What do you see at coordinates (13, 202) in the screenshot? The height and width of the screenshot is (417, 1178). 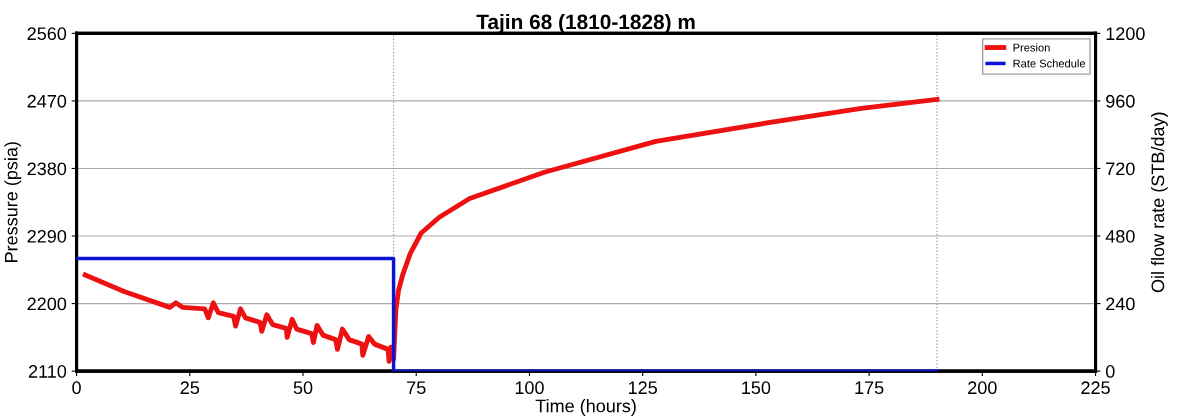 I see `y-axis-title: Pressure (psia)` at bounding box center [13, 202].